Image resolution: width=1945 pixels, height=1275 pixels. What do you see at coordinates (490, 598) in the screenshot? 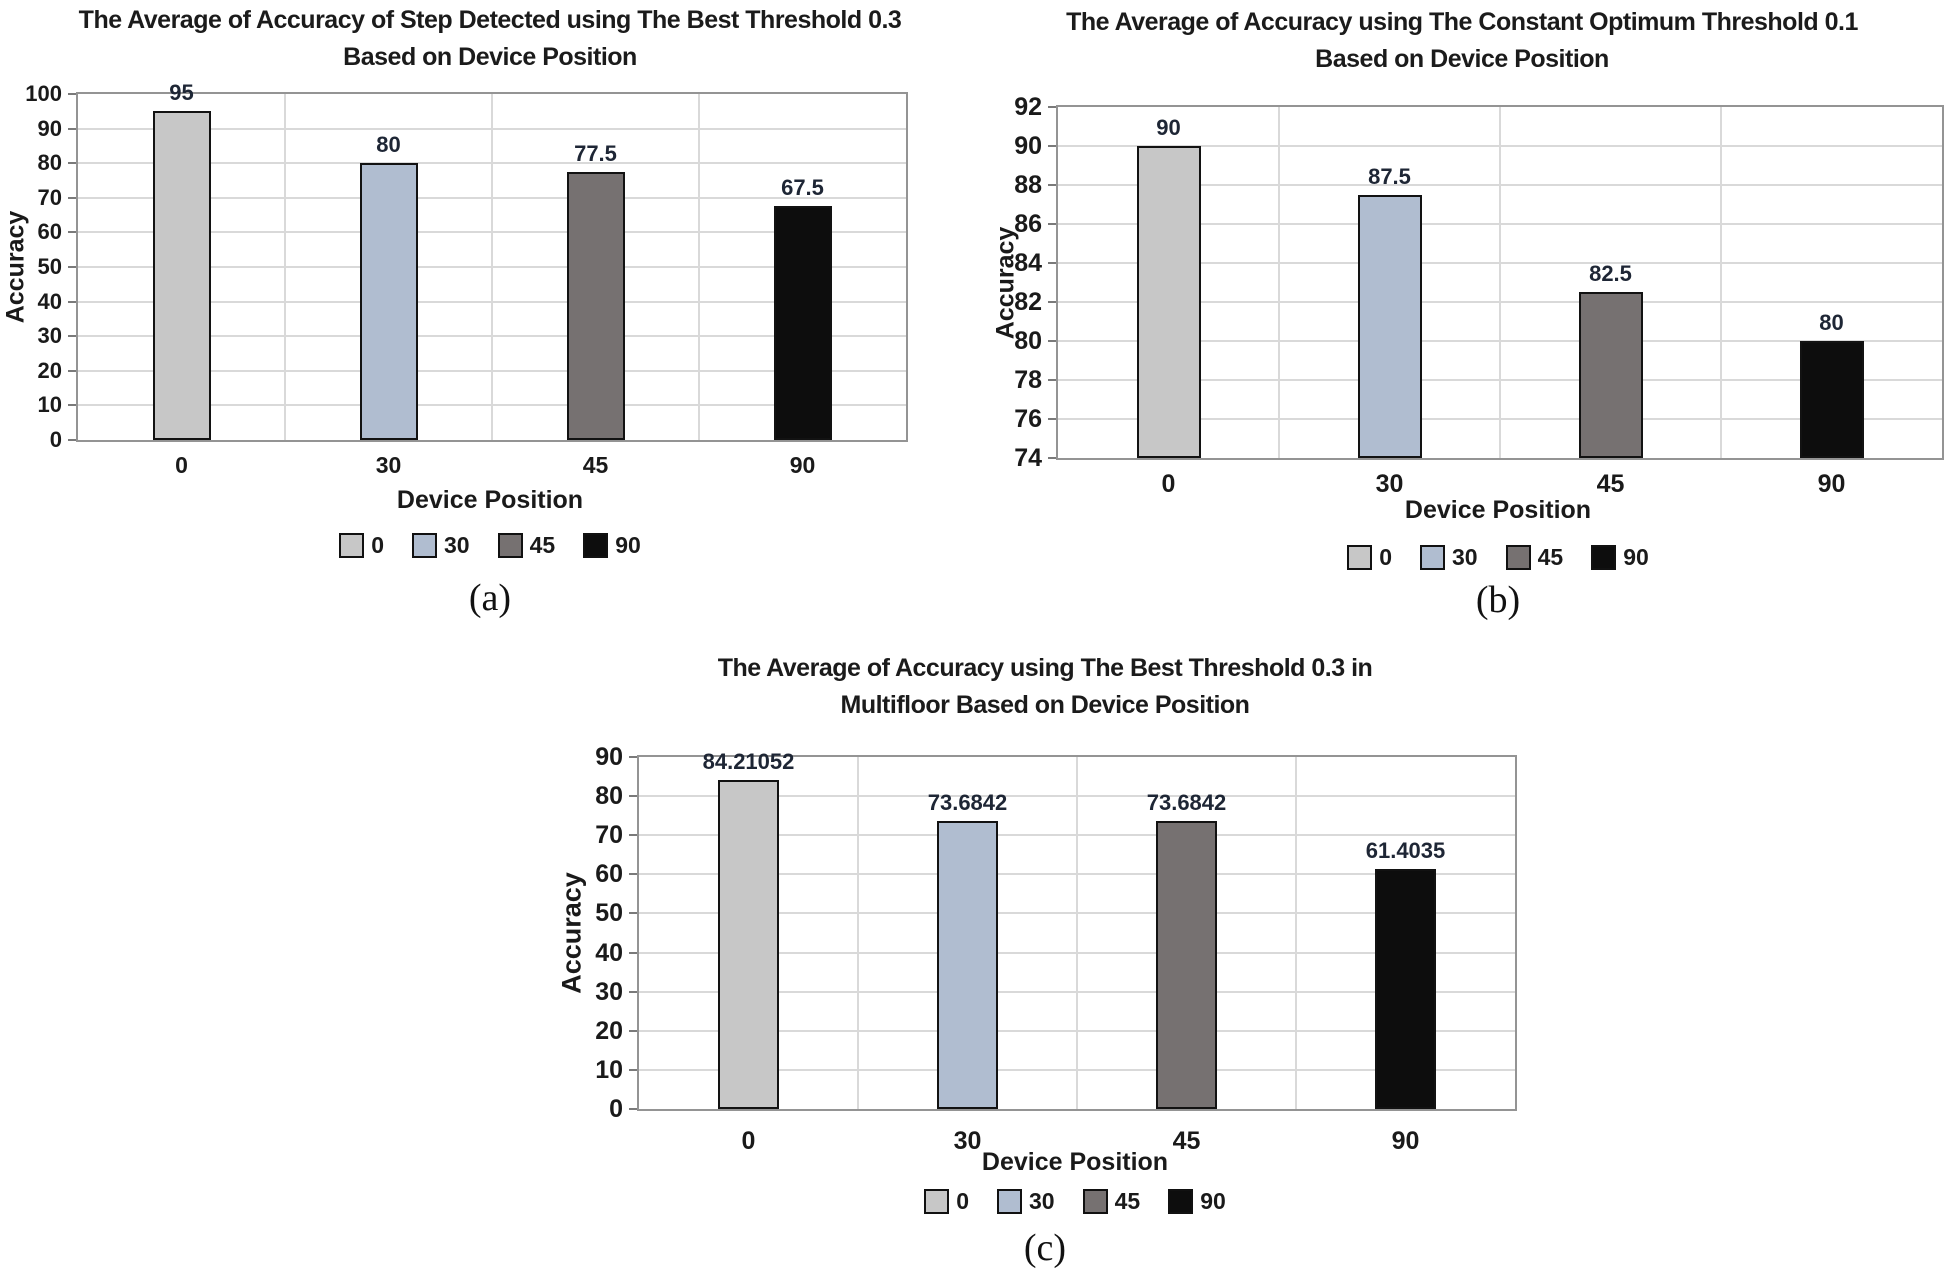
I see `panel-caption: (a)` at bounding box center [490, 598].